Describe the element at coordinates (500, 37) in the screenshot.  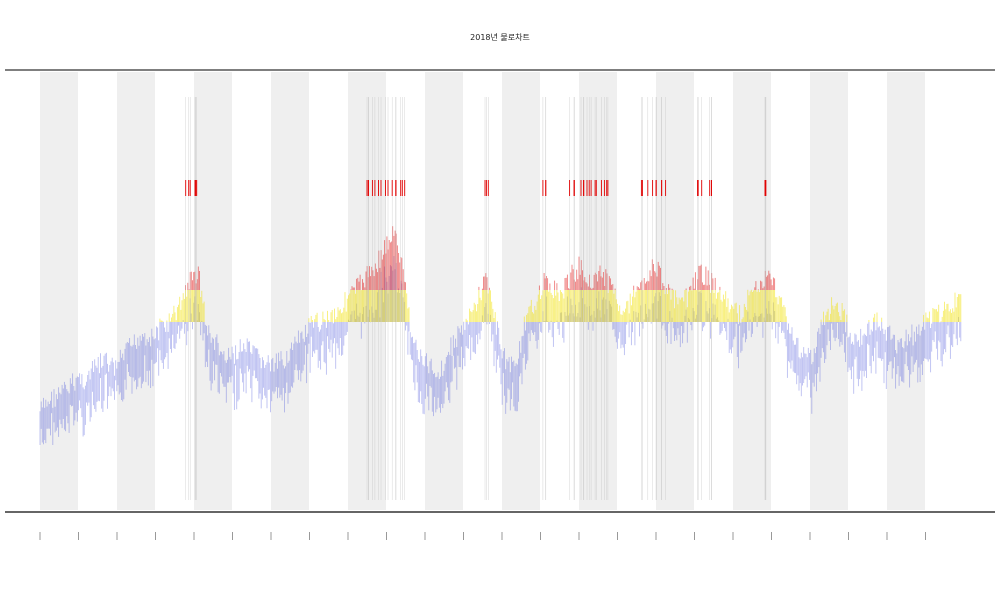
I see `chart-title: 2018년 물로차트` at that location.